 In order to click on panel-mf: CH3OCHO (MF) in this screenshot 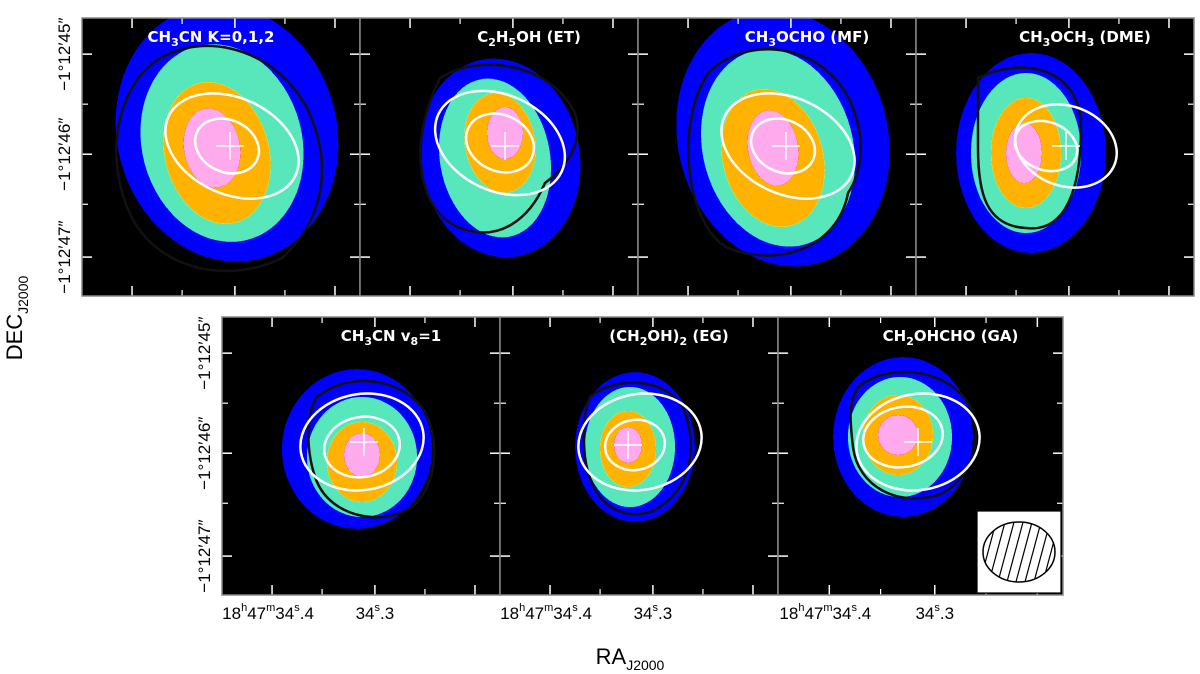, I will do `click(777, 157)`.